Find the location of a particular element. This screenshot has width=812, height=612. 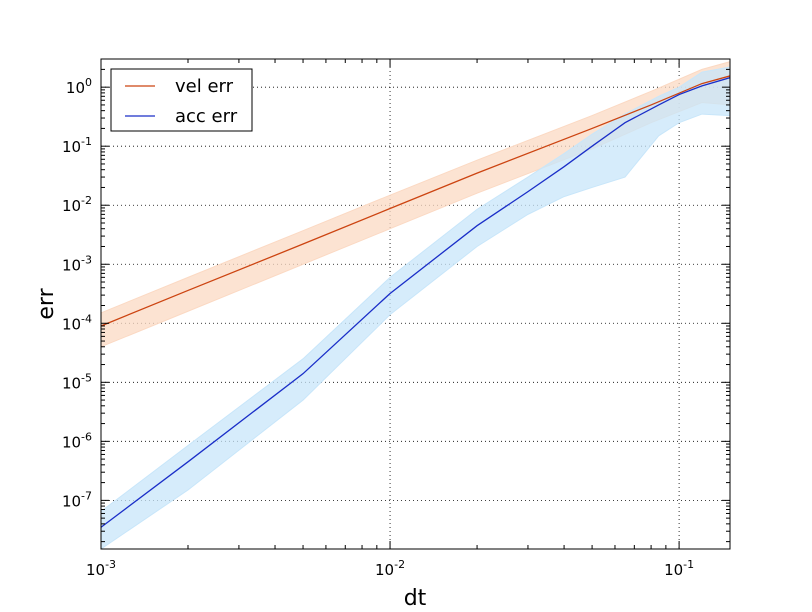

x-axis-title: dt is located at coordinates (415, 598).